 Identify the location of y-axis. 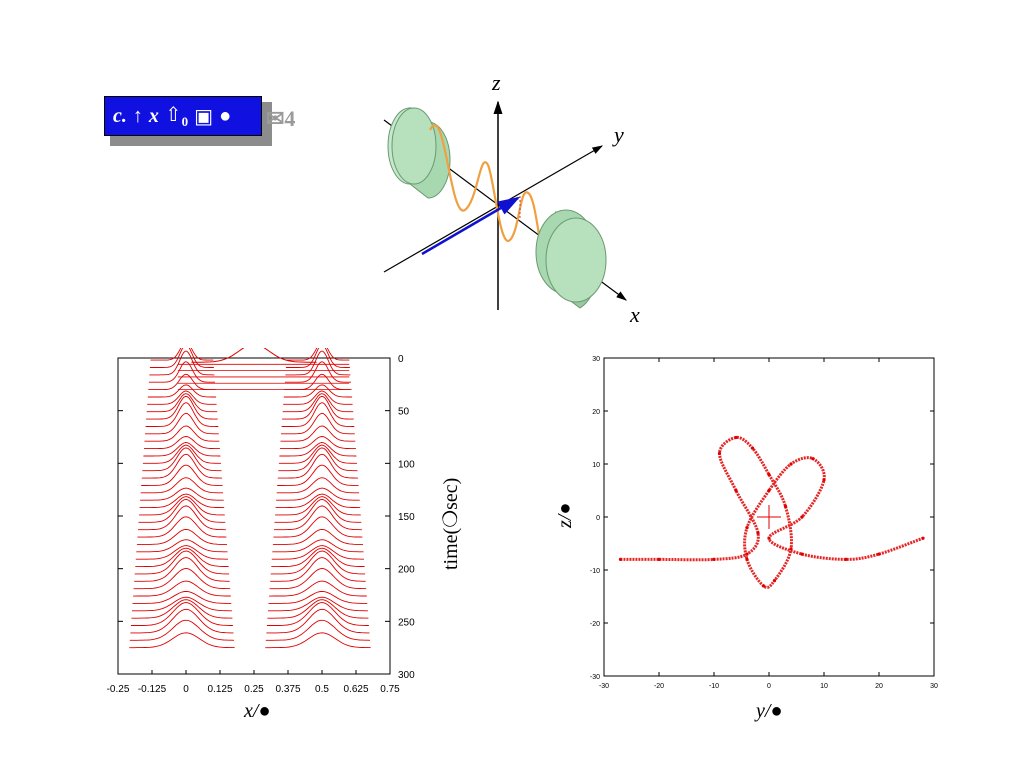
(493, 209).